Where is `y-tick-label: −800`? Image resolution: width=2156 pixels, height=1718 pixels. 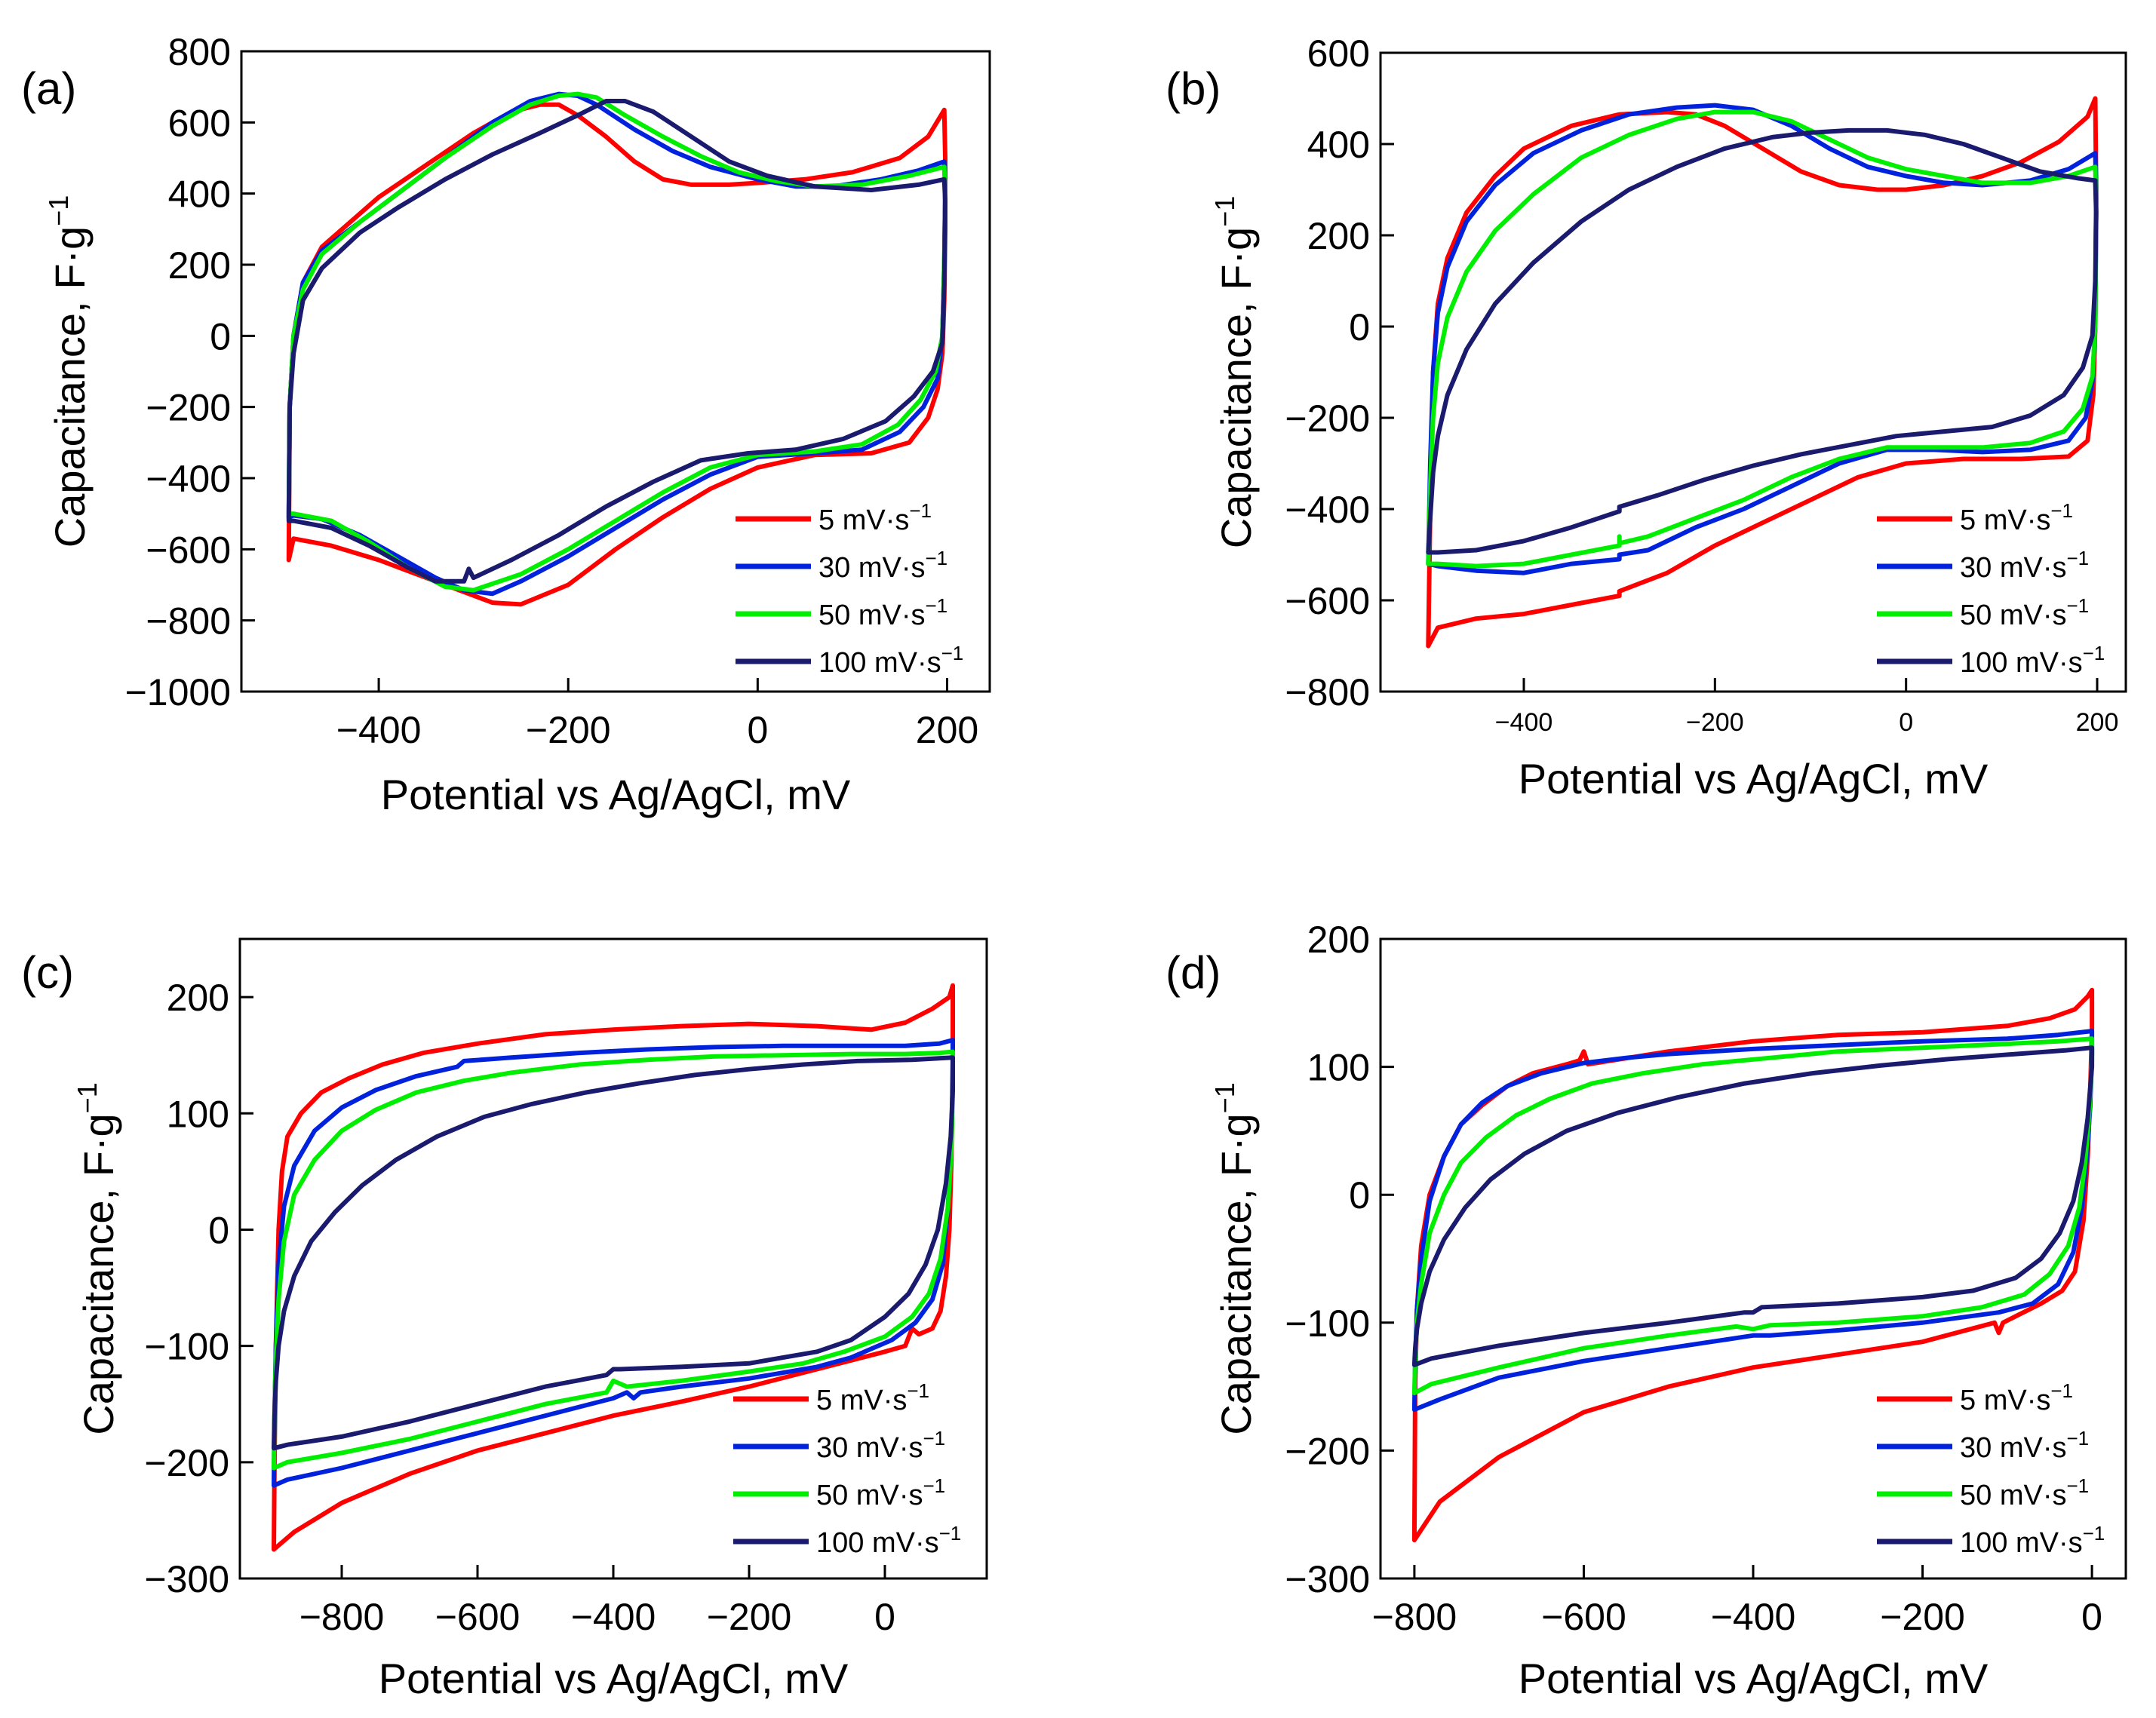
y-tick-label: −800 is located at coordinates (1327, 692).